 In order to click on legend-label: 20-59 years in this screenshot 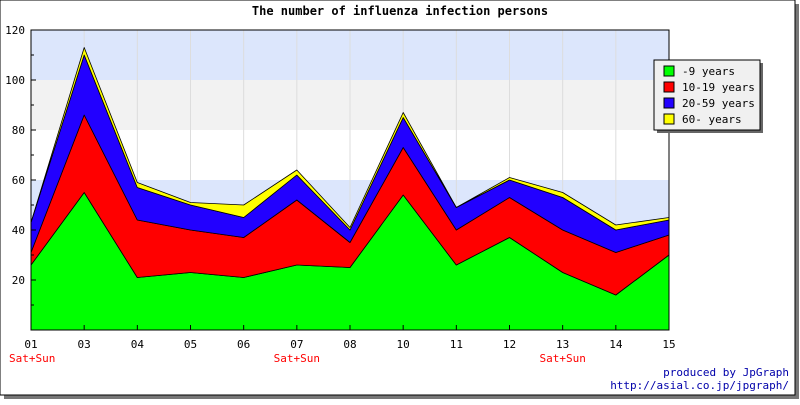, I will do `click(718, 103)`.